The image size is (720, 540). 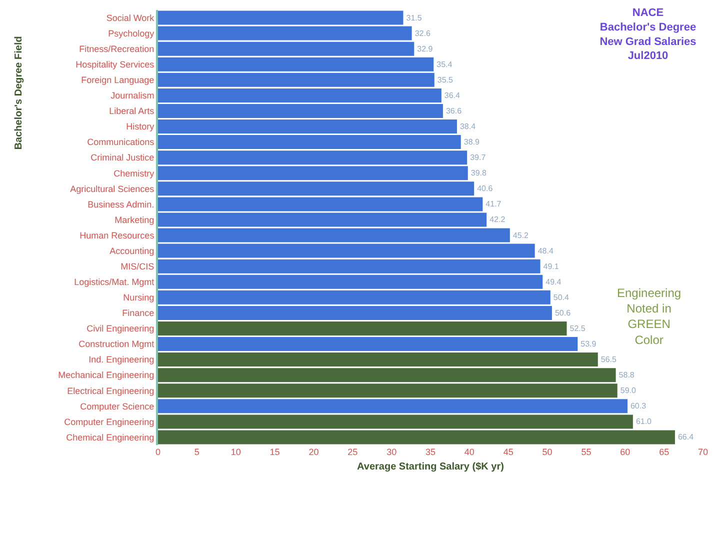 I want to click on data-label: 32.9, so click(x=425, y=49).